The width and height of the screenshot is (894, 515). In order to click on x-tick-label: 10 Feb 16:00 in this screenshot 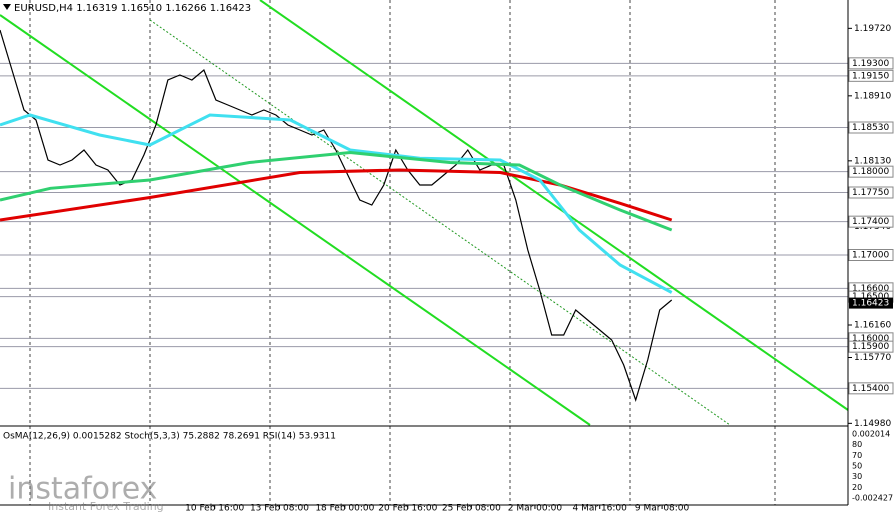, I will do `click(214, 509)`.